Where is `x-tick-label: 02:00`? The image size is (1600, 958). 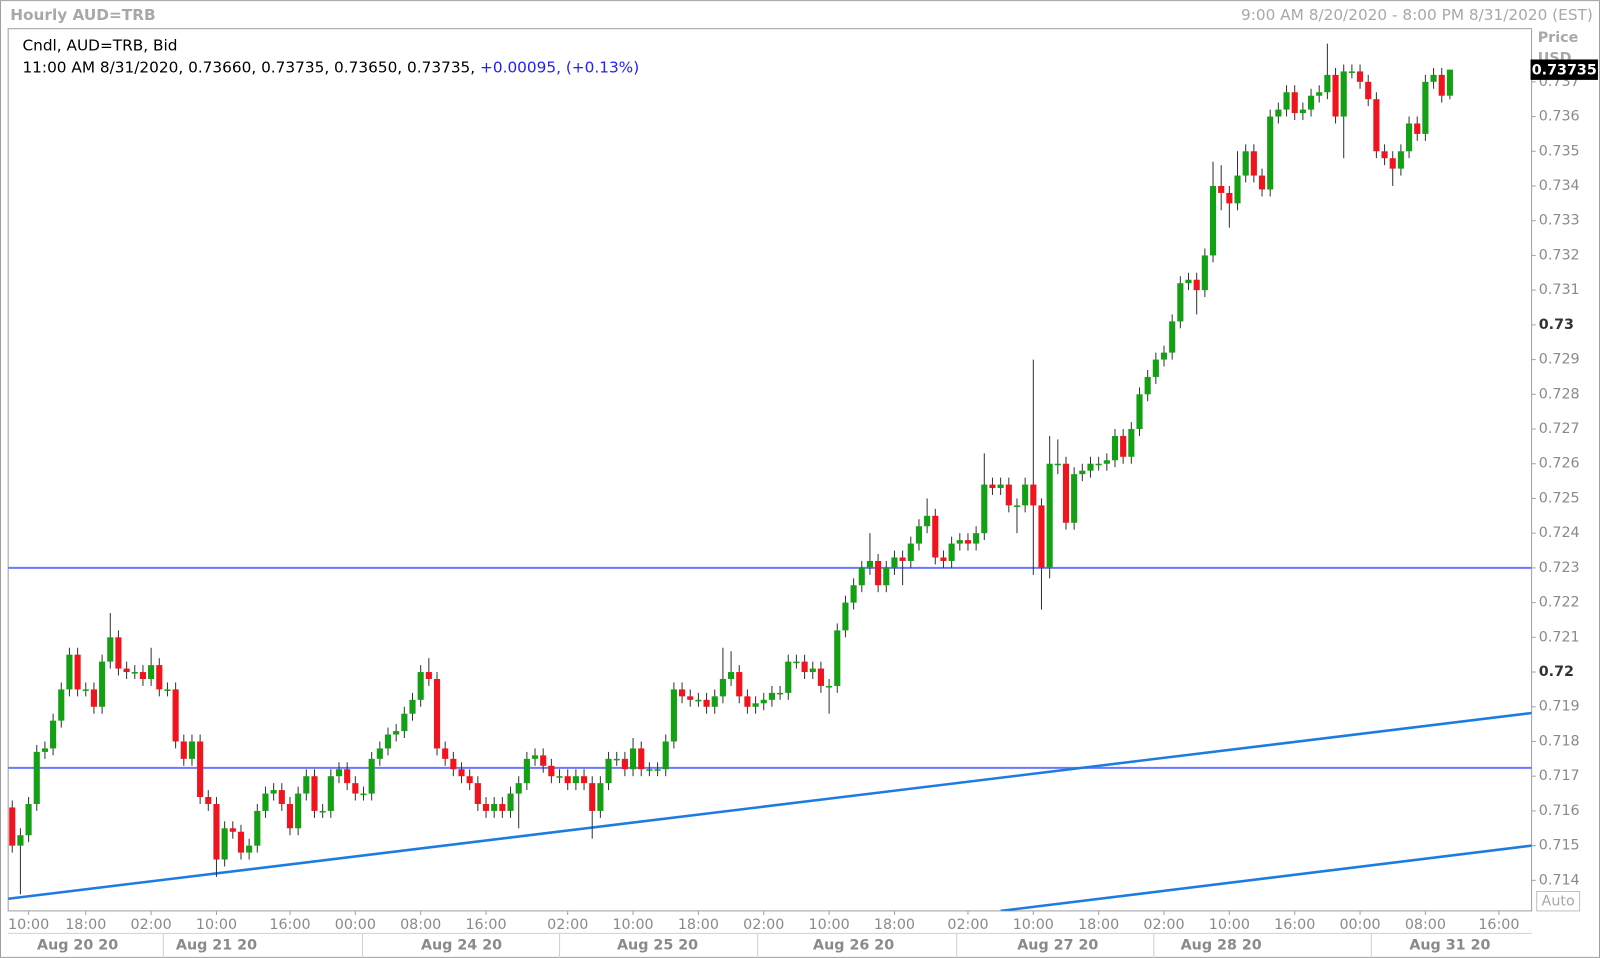
x-tick-label: 02:00 is located at coordinates (967, 925).